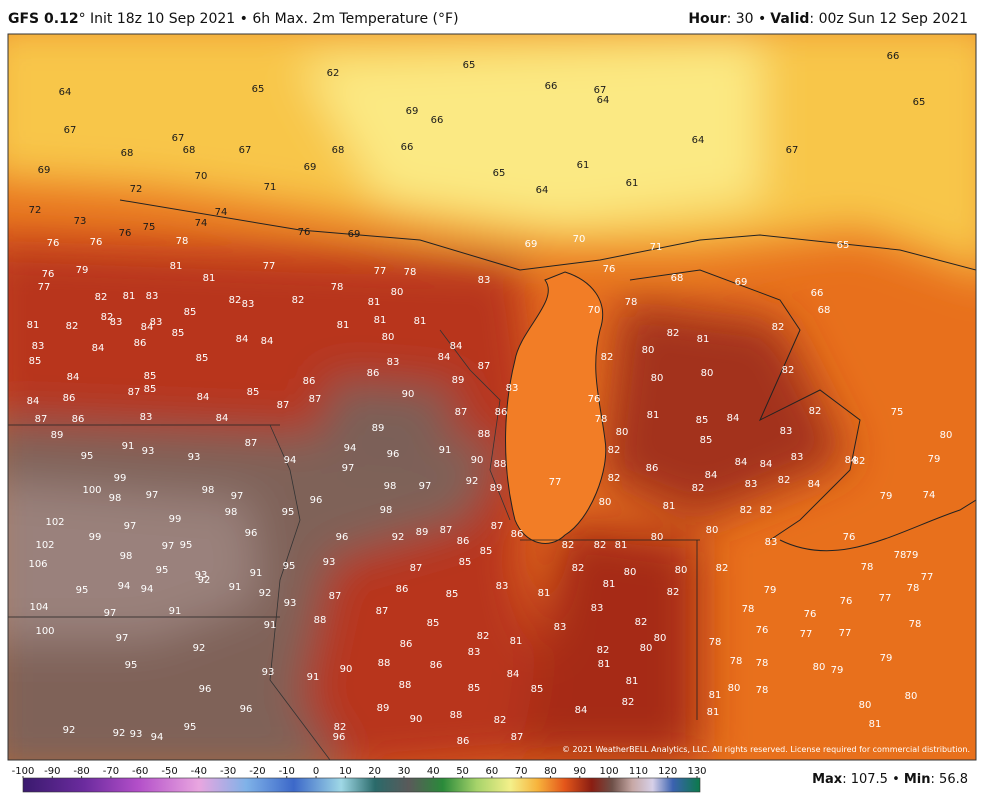  Describe the element at coordinates (579, 771) in the screenshot. I see `colorbar-tick-label: 90` at that location.